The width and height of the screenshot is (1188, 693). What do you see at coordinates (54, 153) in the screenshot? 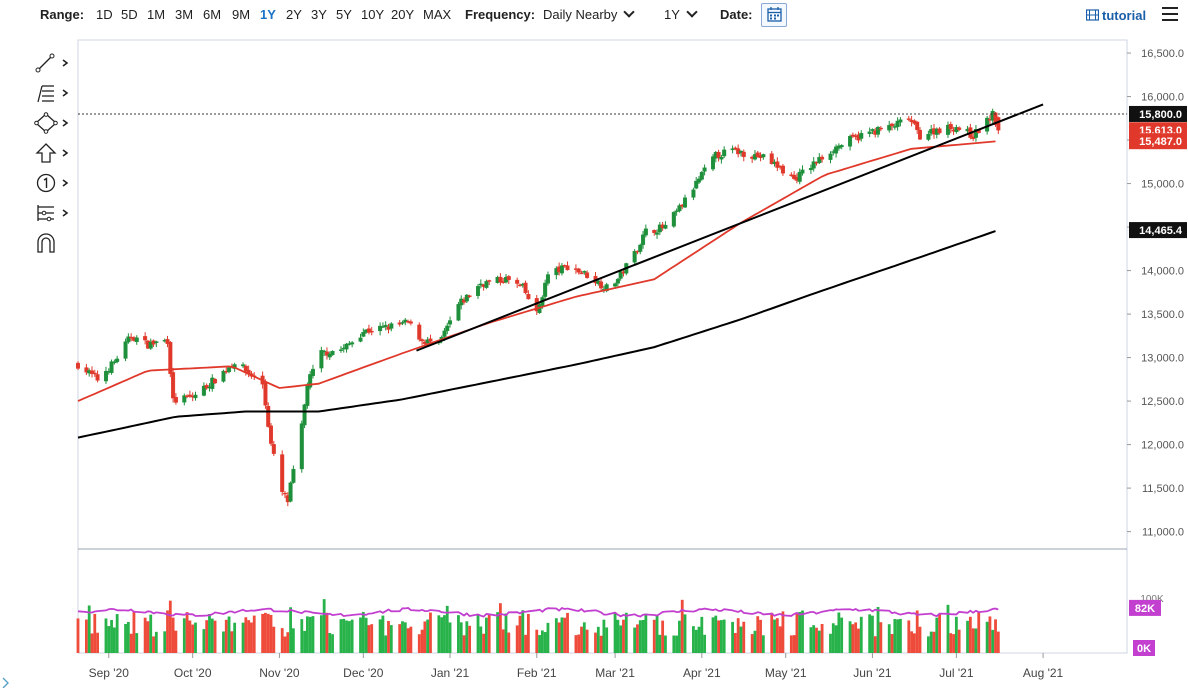
I see `arrow-tool-button` at bounding box center [54, 153].